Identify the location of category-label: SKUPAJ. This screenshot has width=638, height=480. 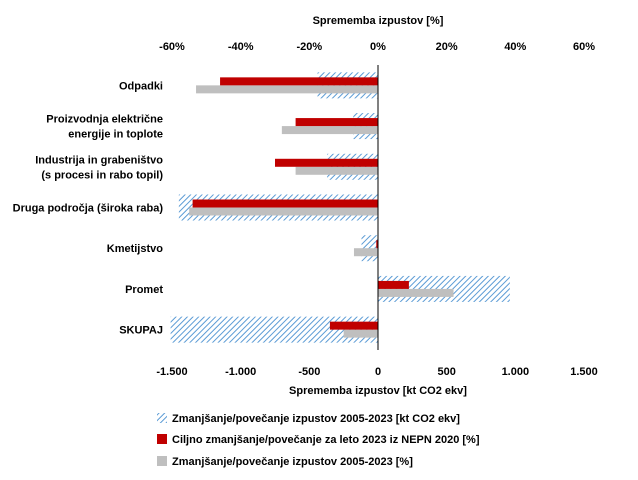
(141, 331).